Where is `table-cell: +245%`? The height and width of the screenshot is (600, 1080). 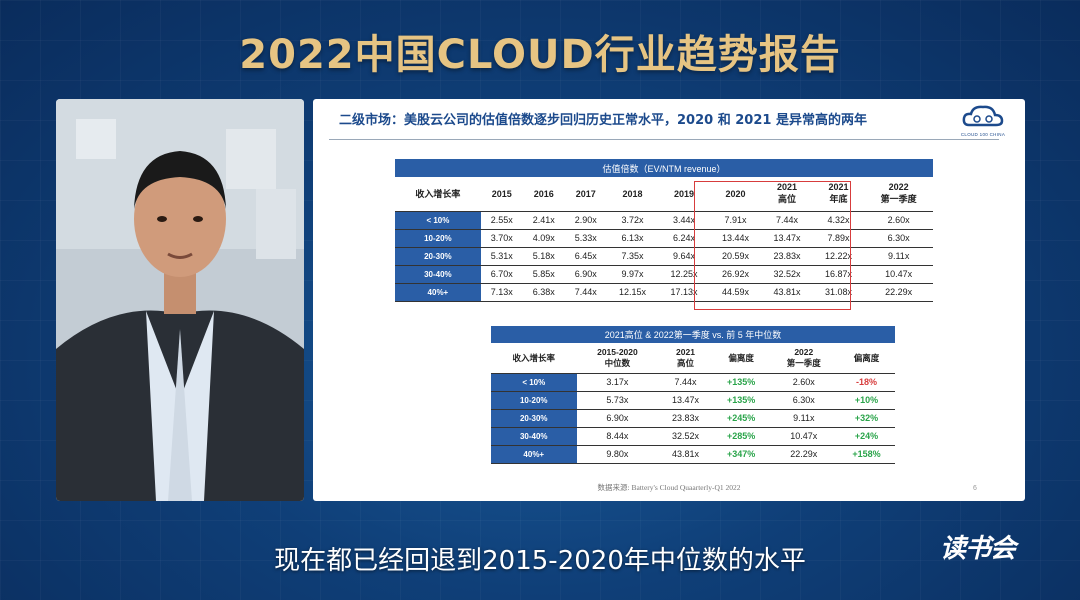 table-cell: +245% is located at coordinates (741, 417).